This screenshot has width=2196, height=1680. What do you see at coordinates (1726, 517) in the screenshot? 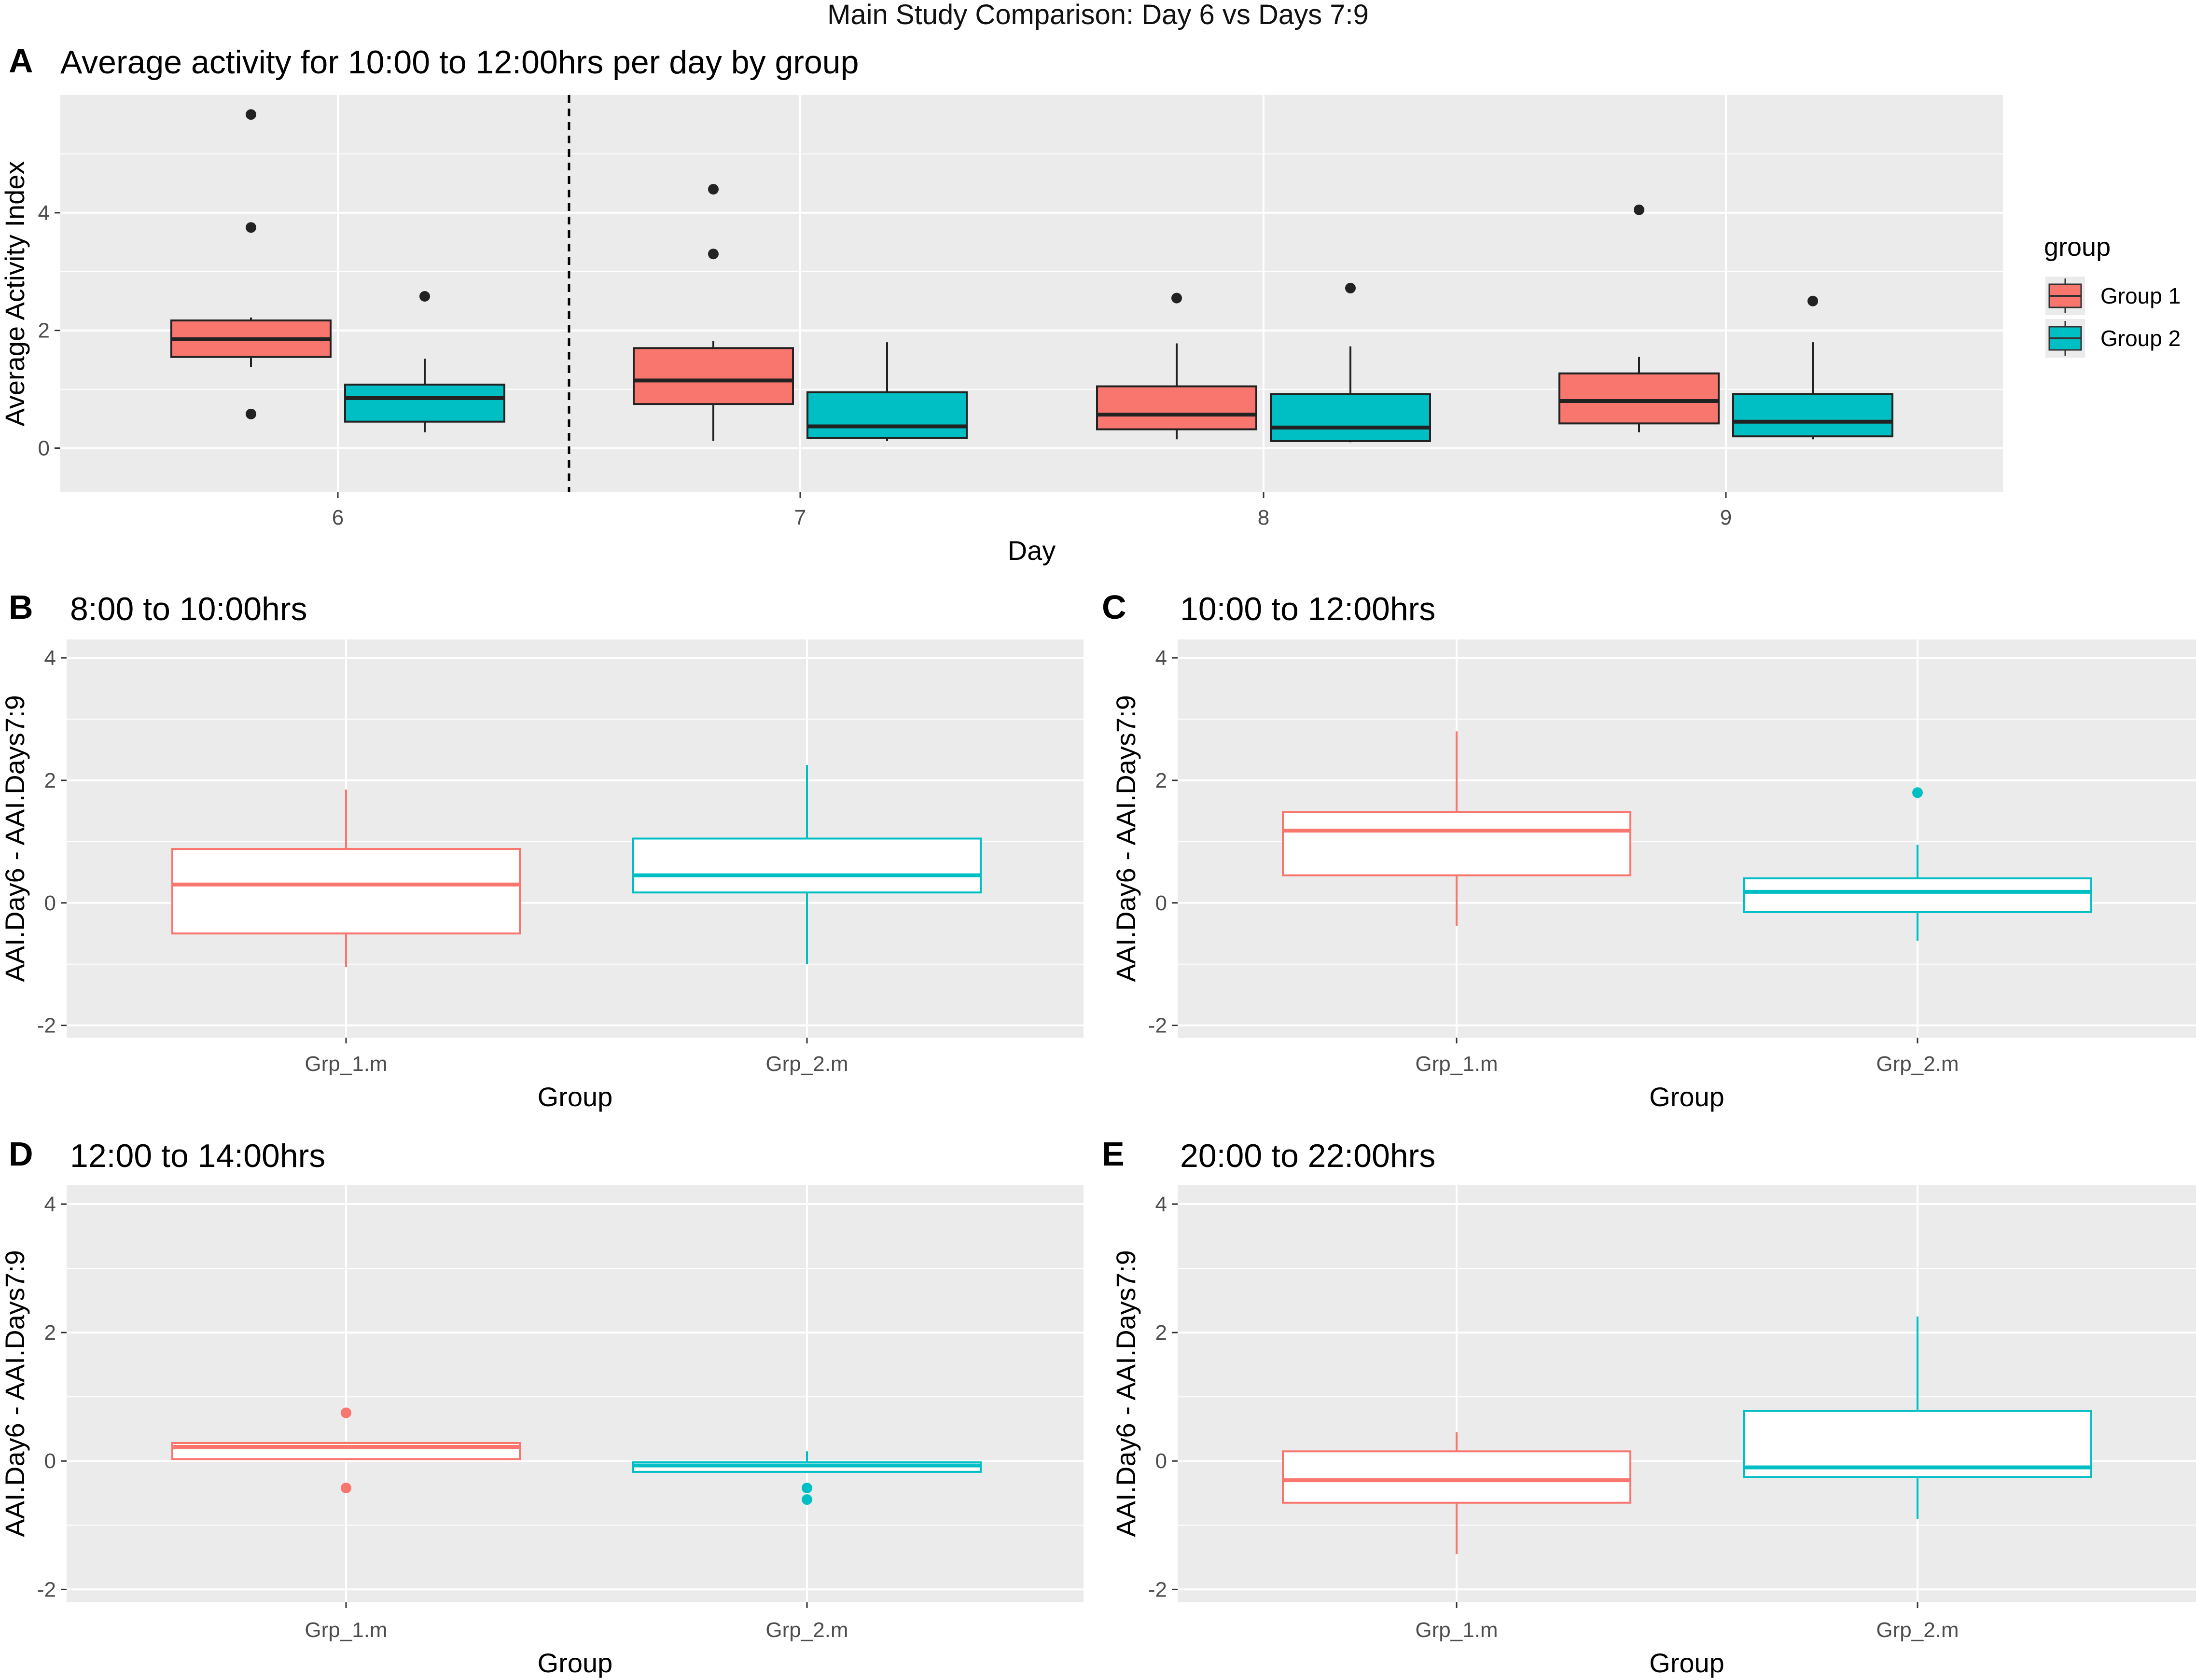
I see `panel-a-x-tick-label: 9` at bounding box center [1726, 517].